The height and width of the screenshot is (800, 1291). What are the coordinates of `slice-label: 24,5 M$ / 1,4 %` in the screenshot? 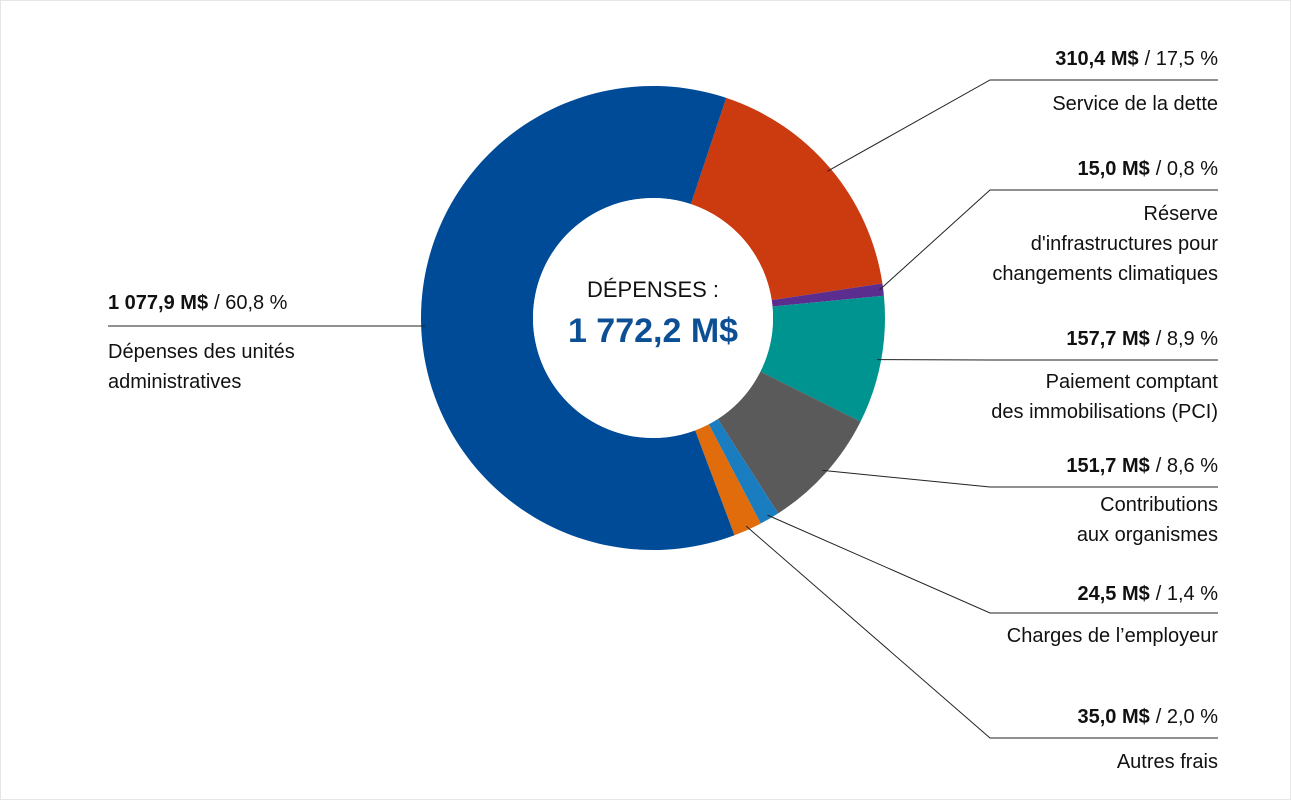 It's located at (1147, 594).